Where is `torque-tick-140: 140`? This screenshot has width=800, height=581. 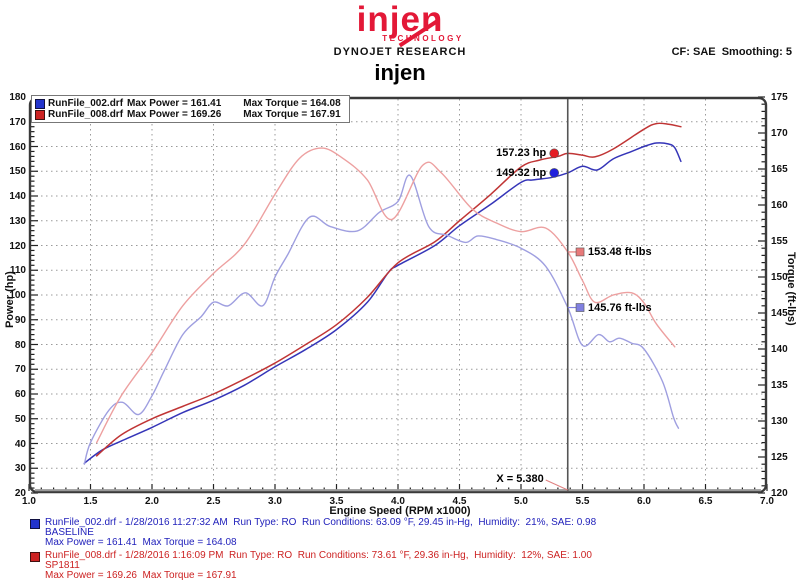
torque-tick-140: 140 is located at coordinates (779, 349).